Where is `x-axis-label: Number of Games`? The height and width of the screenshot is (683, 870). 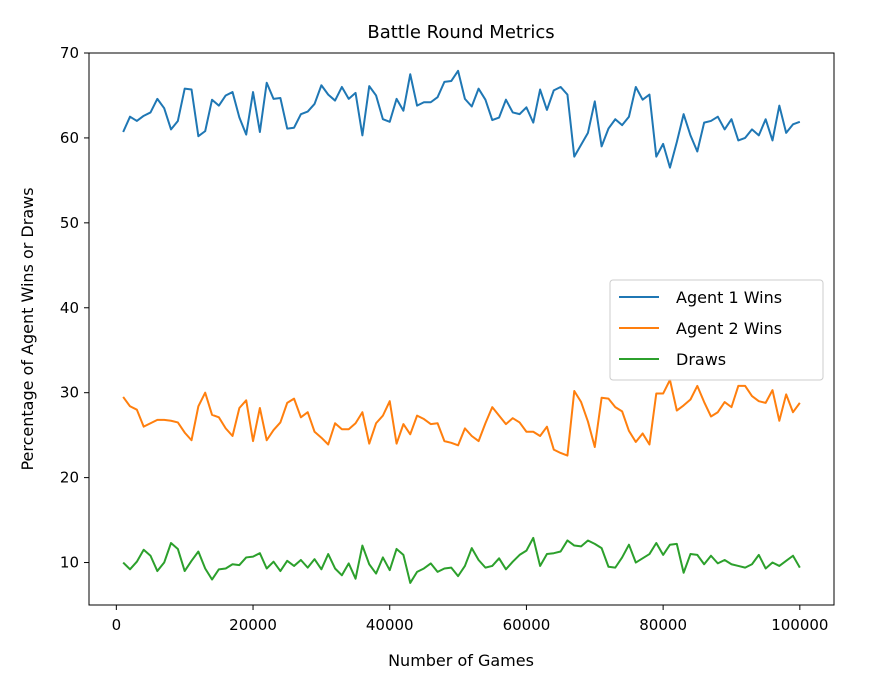
x-axis-label: Number of Games is located at coordinates (461, 660).